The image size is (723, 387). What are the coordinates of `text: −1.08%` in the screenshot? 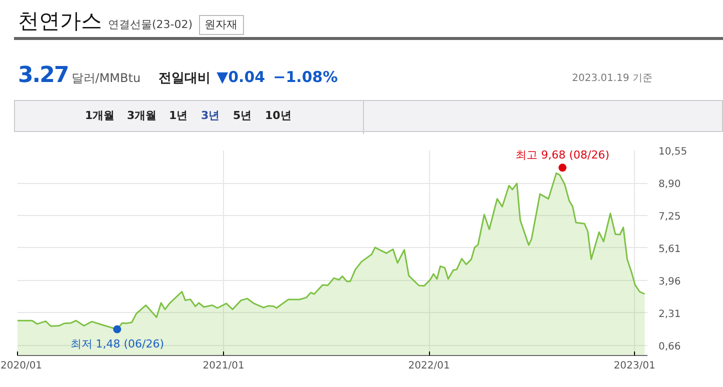 It's located at (305, 77).